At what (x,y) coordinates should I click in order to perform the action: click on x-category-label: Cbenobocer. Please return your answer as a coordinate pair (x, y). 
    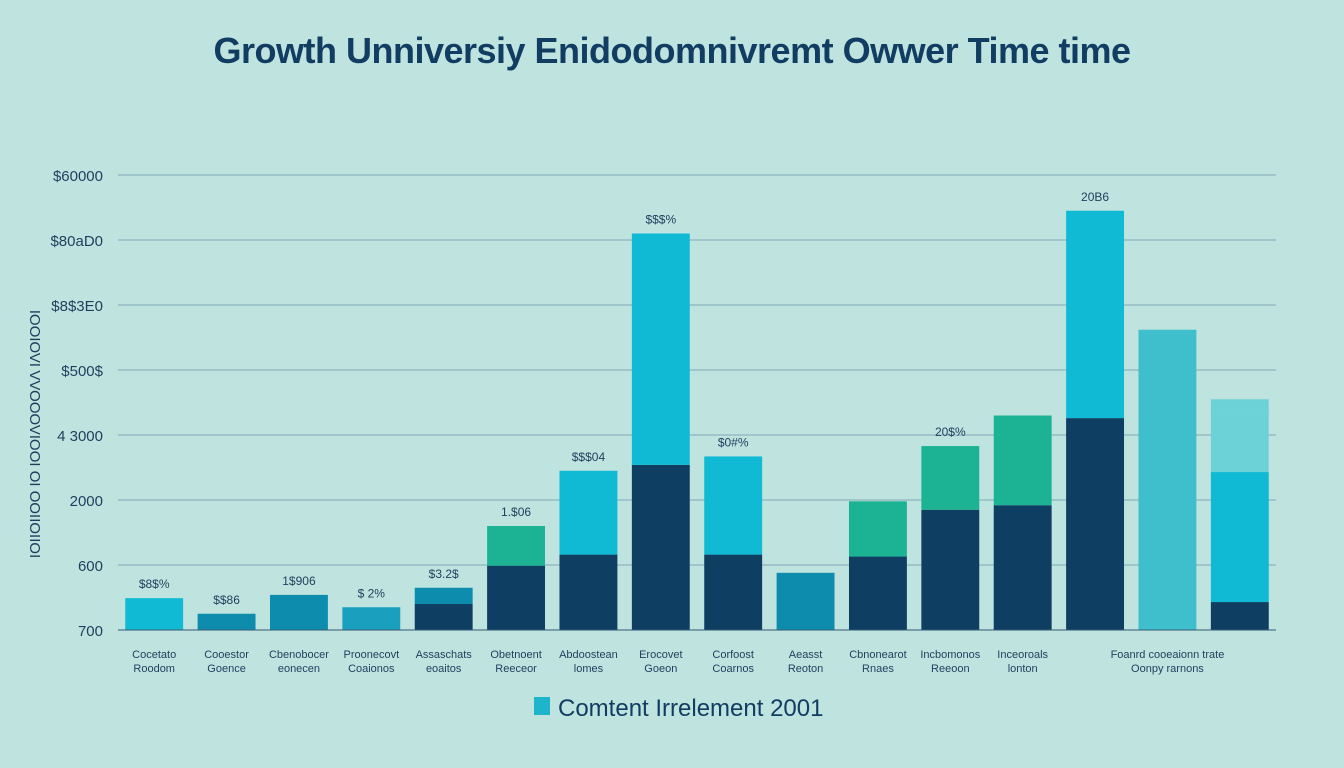
    Looking at the image, I should click on (299, 655).